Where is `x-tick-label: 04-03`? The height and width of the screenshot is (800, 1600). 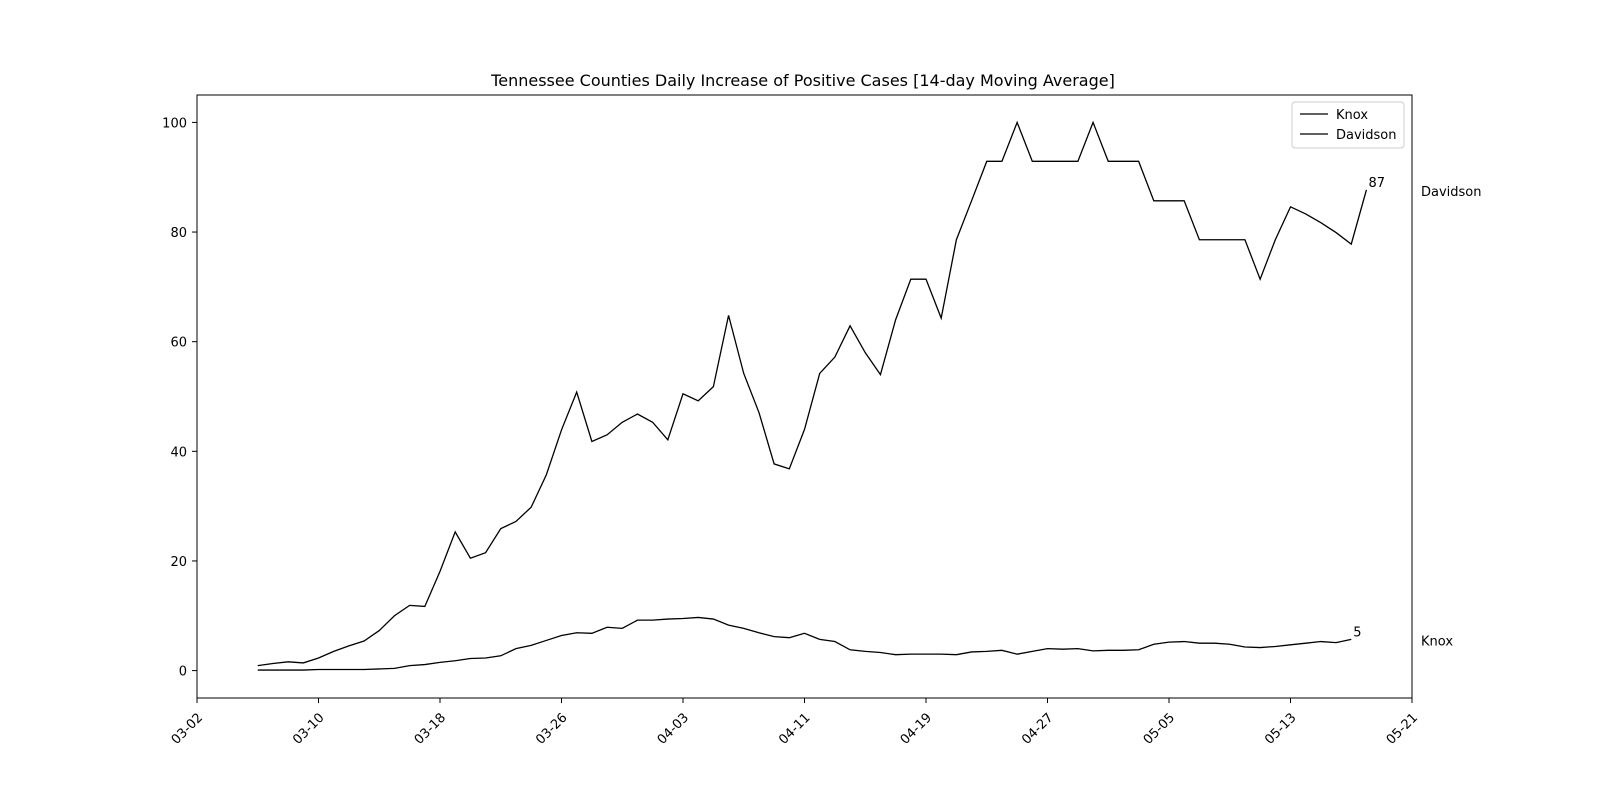
x-tick-label: 04-03 is located at coordinates (673, 728).